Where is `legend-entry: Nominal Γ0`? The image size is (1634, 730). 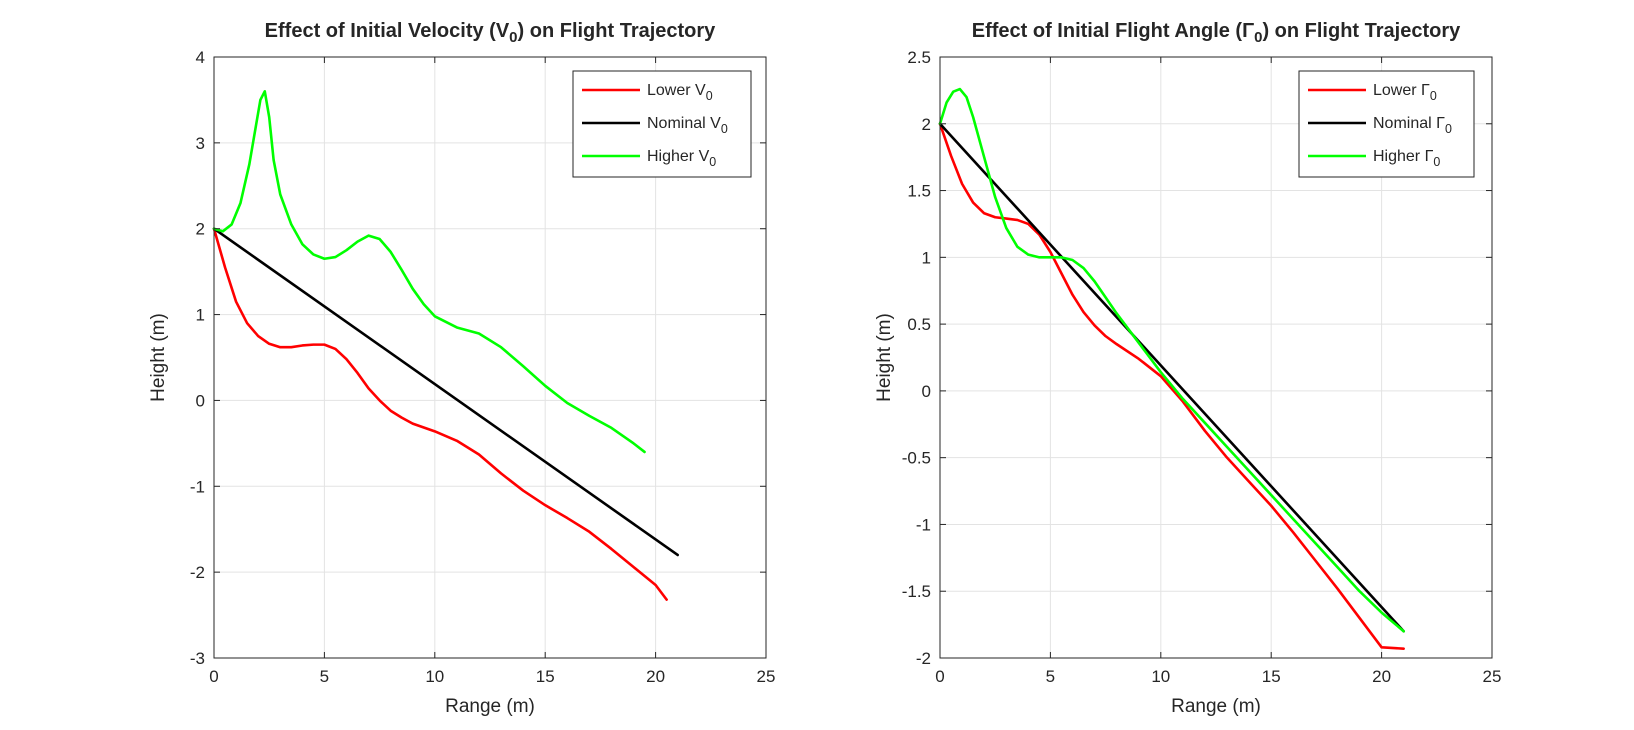 legend-entry: Nominal Γ0 is located at coordinates (1412, 125).